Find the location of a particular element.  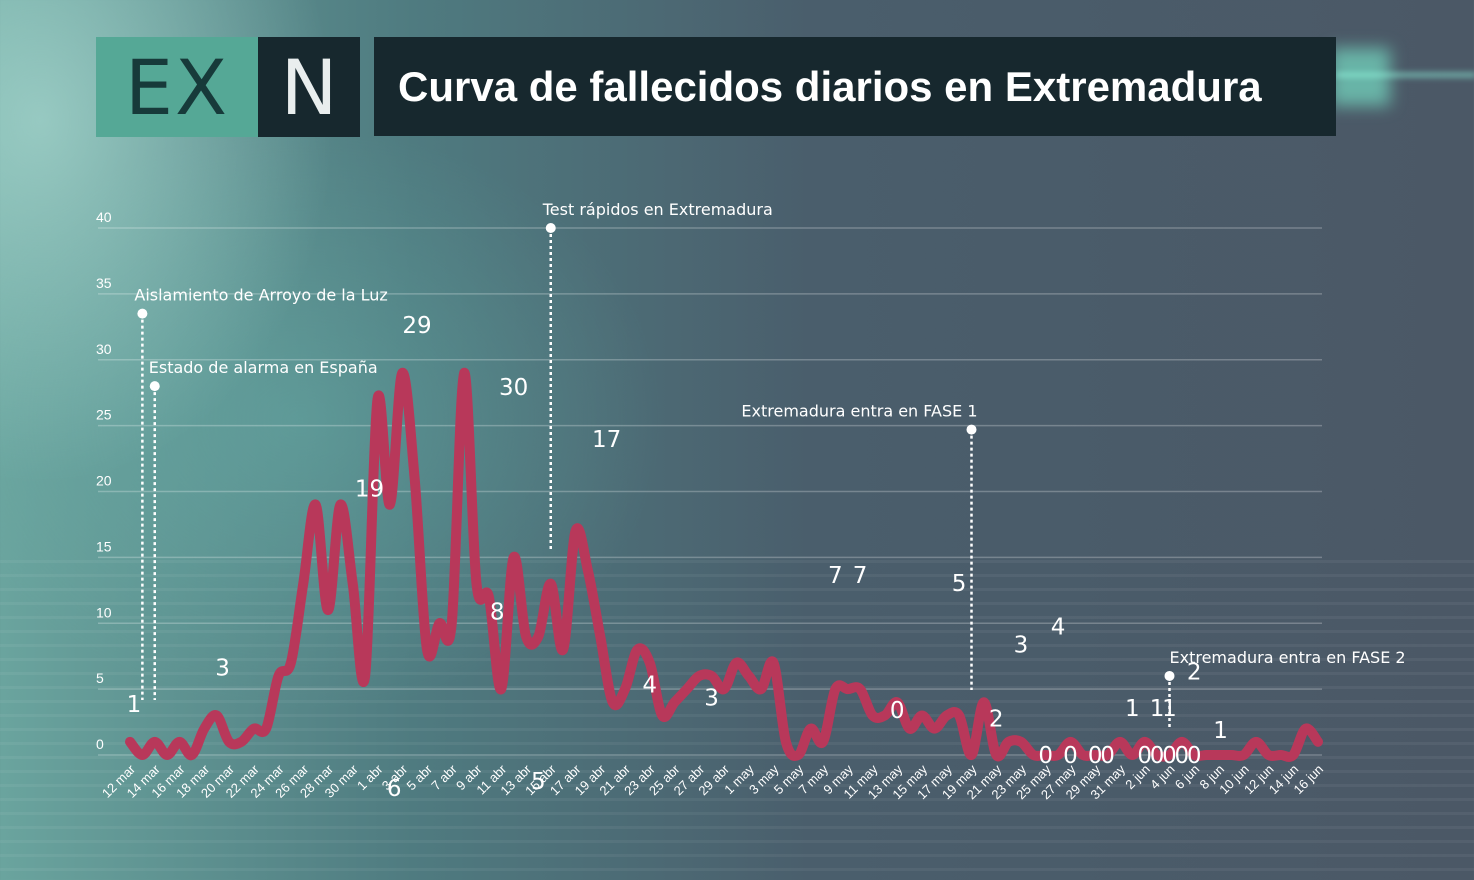

data-label: 29 is located at coordinates (416, 326).